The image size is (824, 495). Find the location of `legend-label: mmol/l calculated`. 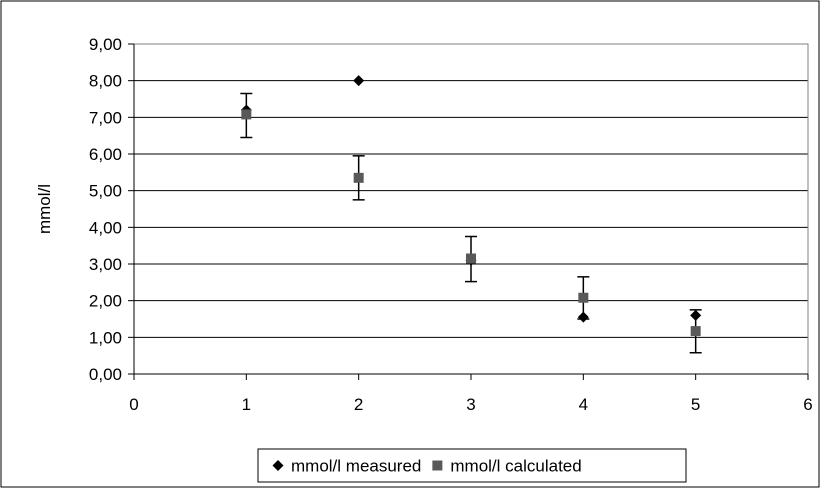

legend-label: mmol/l calculated is located at coordinates (515, 466).